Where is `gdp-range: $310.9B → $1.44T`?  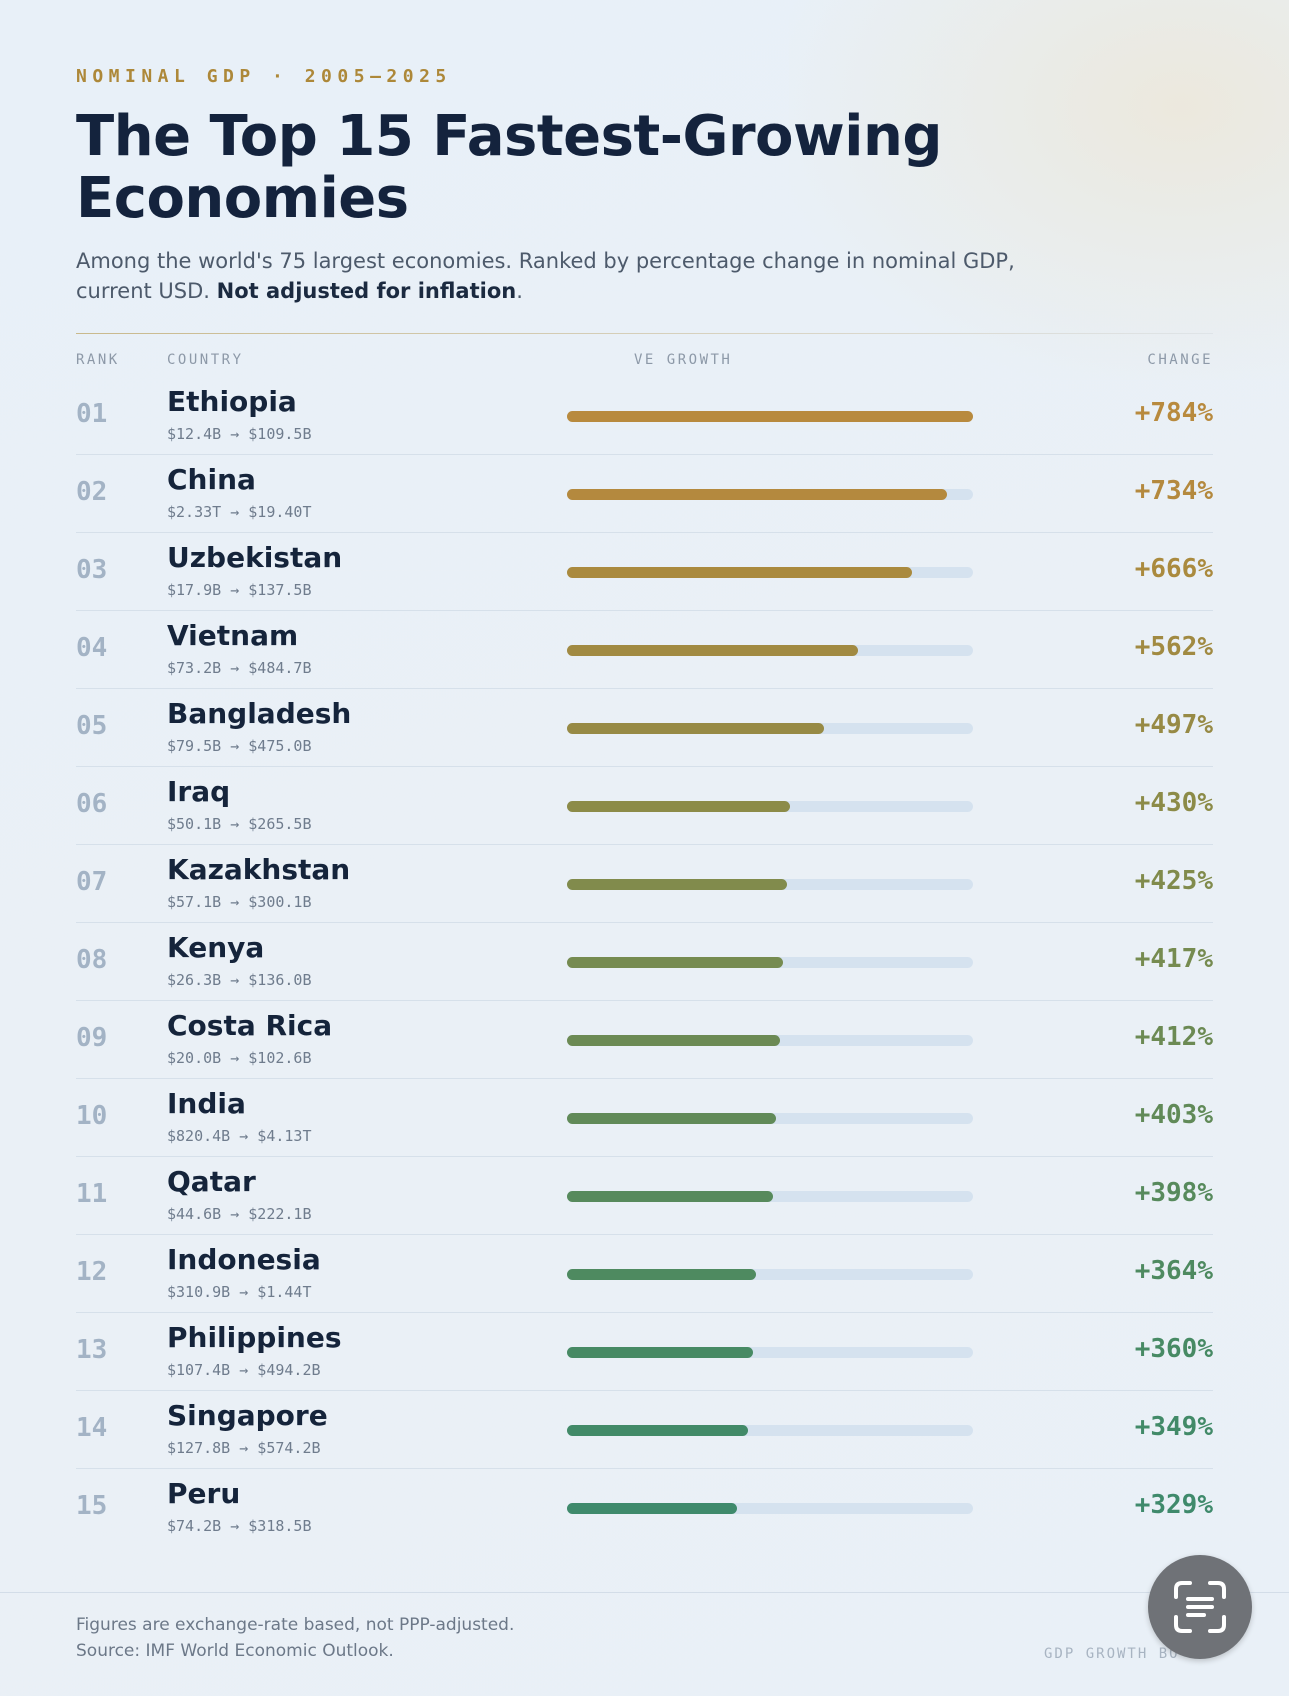 gdp-range: $310.9B → $1.44T is located at coordinates (239, 1292).